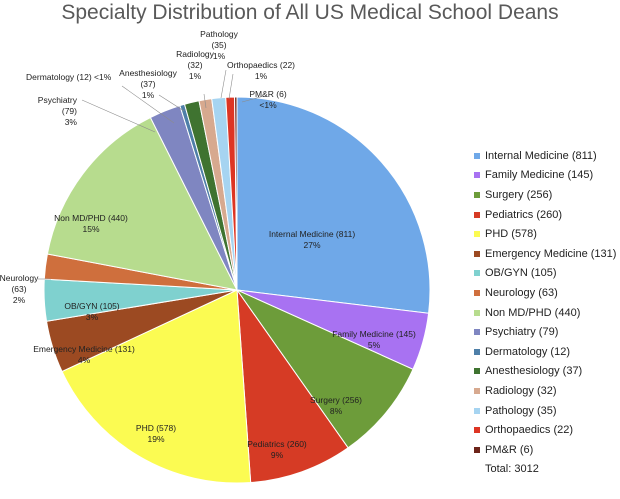 This screenshot has width=620, height=499. Describe the element at coordinates (267, 99) in the screenshot. I see `slice-label: PM&R (6) <1%` at that location.